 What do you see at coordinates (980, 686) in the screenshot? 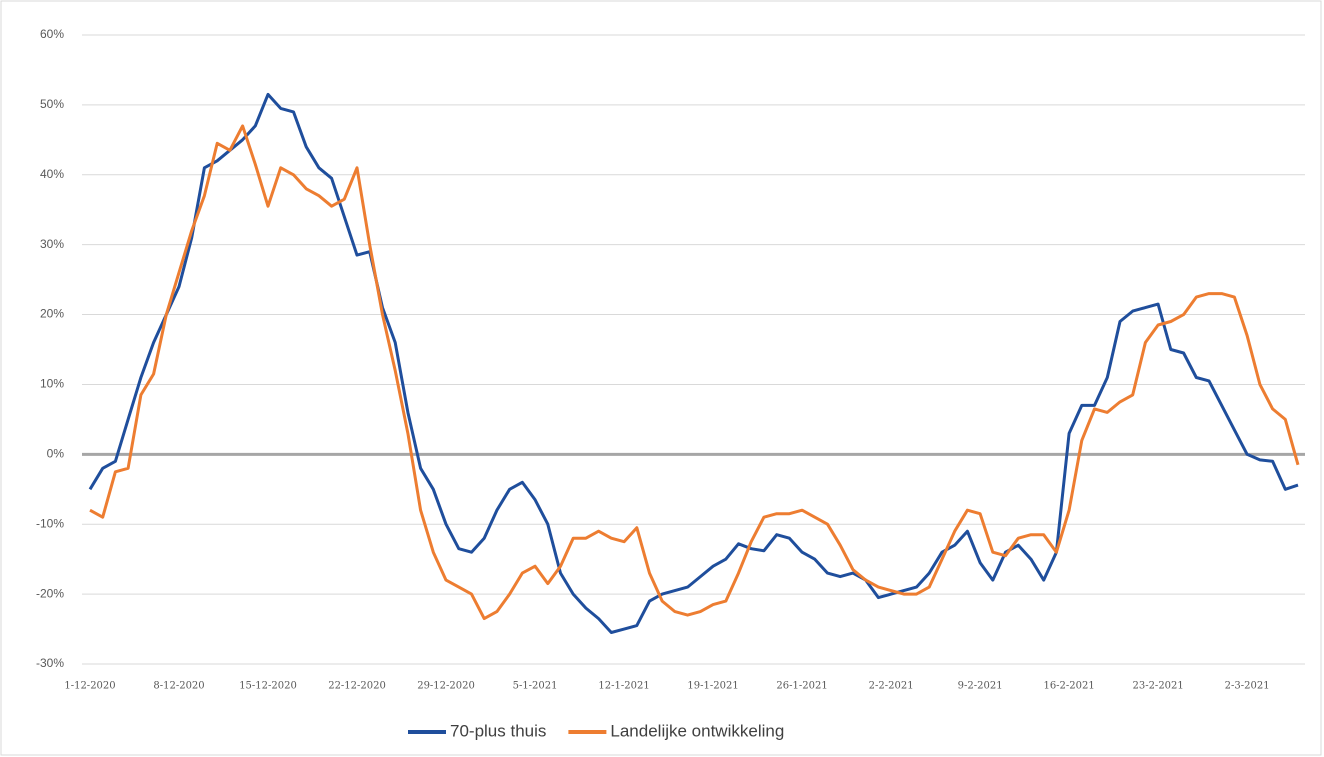
I see `x-tick-label: 9-2-2021` at bounding box center [980, 686].